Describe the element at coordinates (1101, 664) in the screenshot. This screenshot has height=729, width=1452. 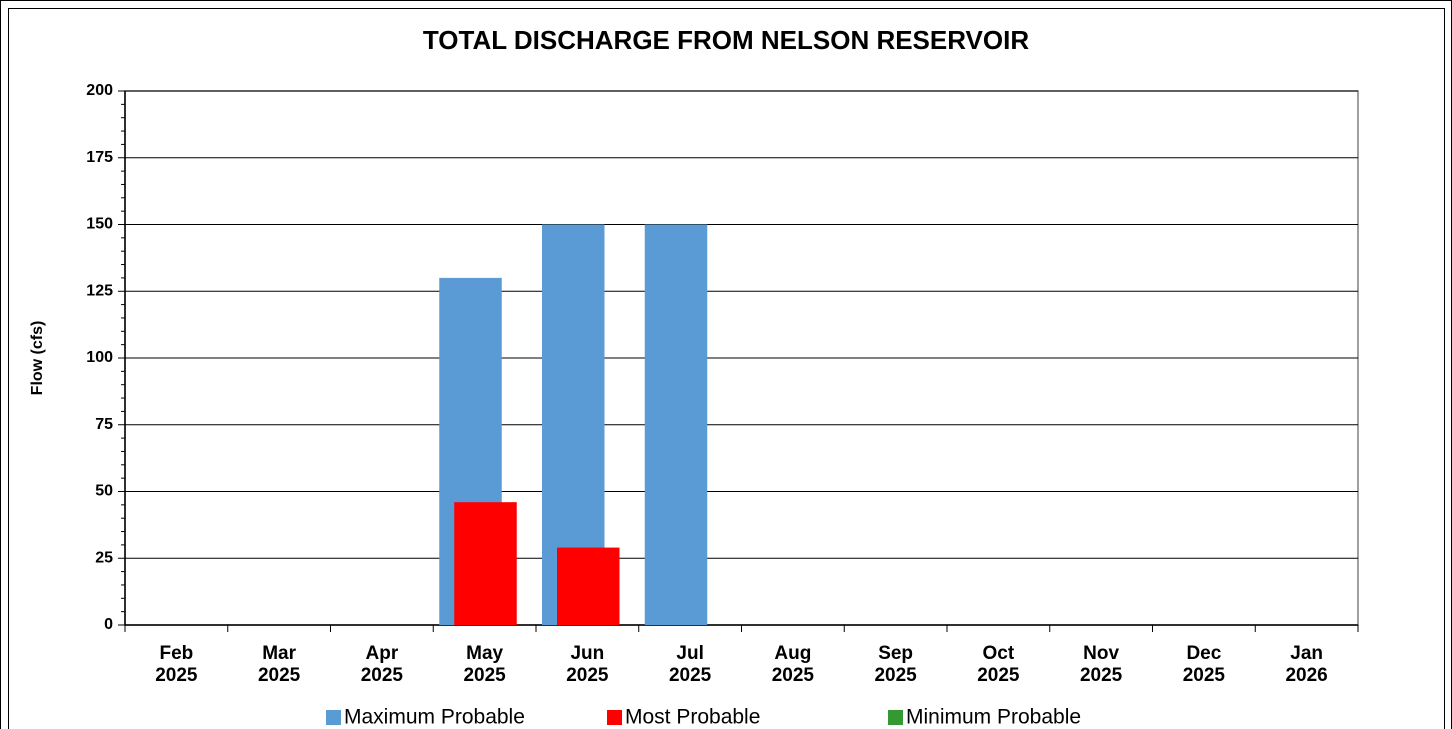
I see `x-tick-label: Nov 2025` at that location.